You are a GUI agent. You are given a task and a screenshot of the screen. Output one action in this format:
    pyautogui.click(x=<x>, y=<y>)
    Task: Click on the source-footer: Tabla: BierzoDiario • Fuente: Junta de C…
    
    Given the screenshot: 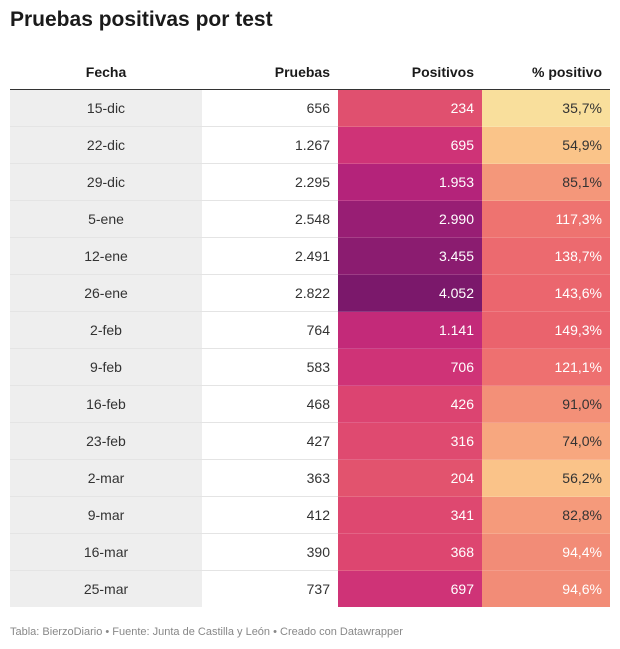 What is the action you would take?
    pyautogui.click(x=206, y=632)
    